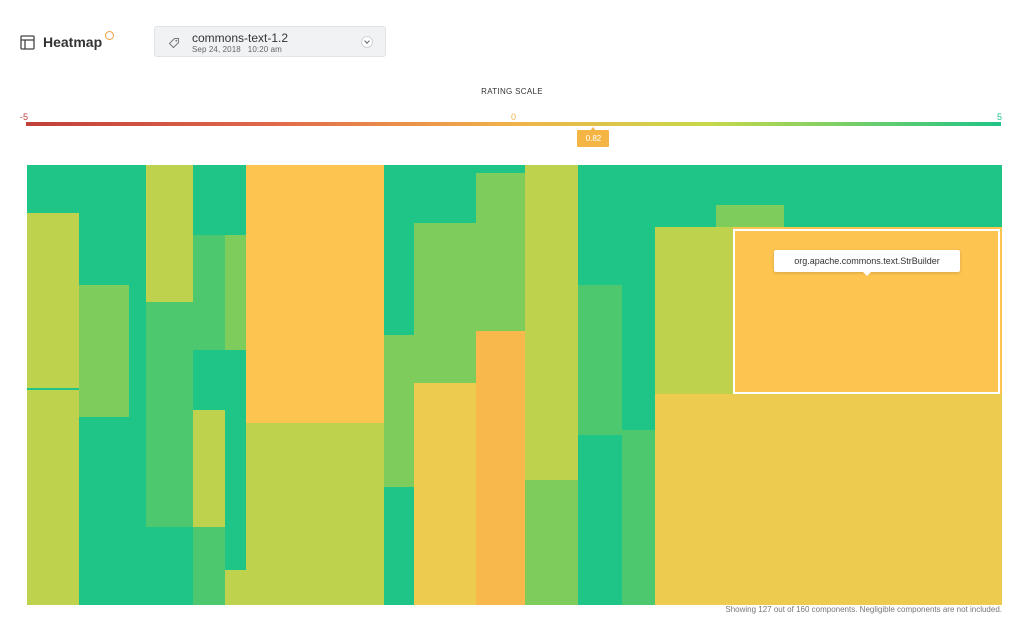  Describe the element at coordinates (240, 38) in the screenshot. I see `project-name: commons-text-1.2` at that location.